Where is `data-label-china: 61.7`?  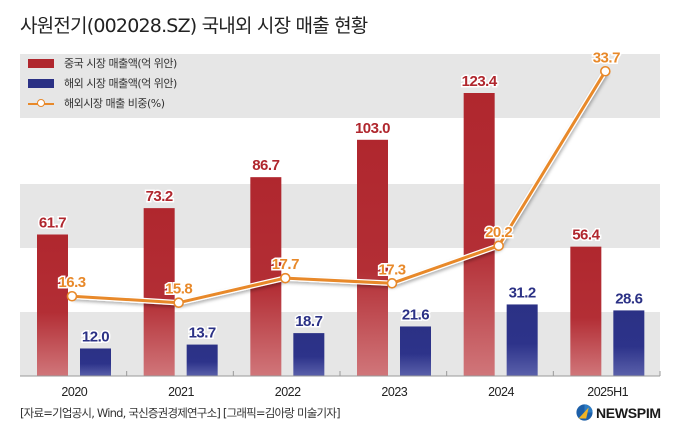
data-label-china: 61.7 is located at coordinates (52, 223).